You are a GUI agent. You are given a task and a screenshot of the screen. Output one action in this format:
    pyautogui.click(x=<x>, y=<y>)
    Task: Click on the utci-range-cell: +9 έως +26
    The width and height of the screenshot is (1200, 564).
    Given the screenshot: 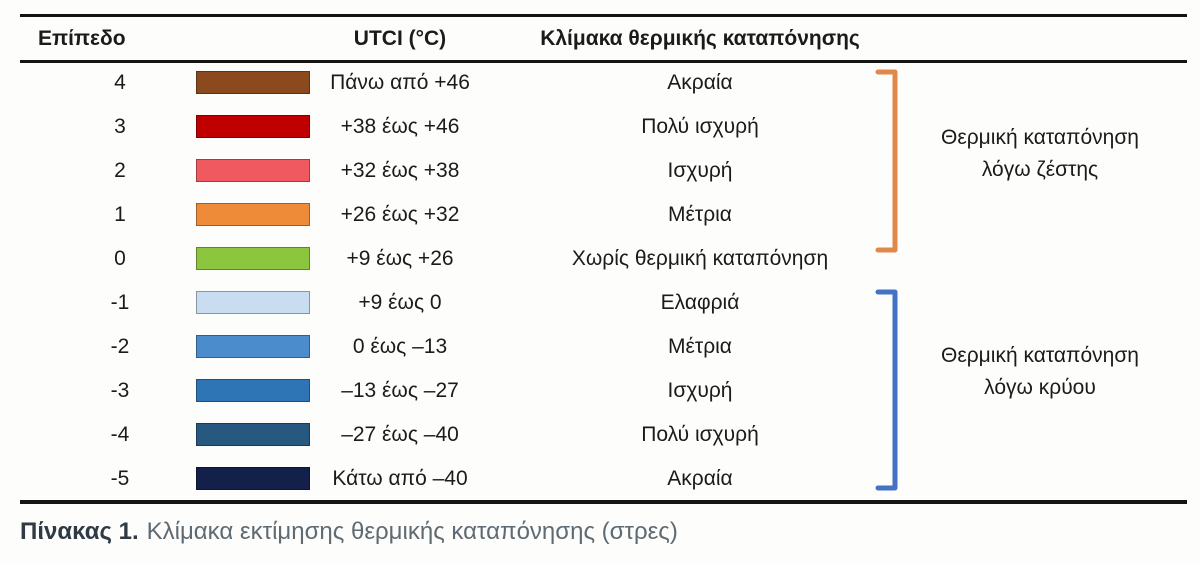 What is the action you would take?
    pyautogui.click(x=400, y=258)
    